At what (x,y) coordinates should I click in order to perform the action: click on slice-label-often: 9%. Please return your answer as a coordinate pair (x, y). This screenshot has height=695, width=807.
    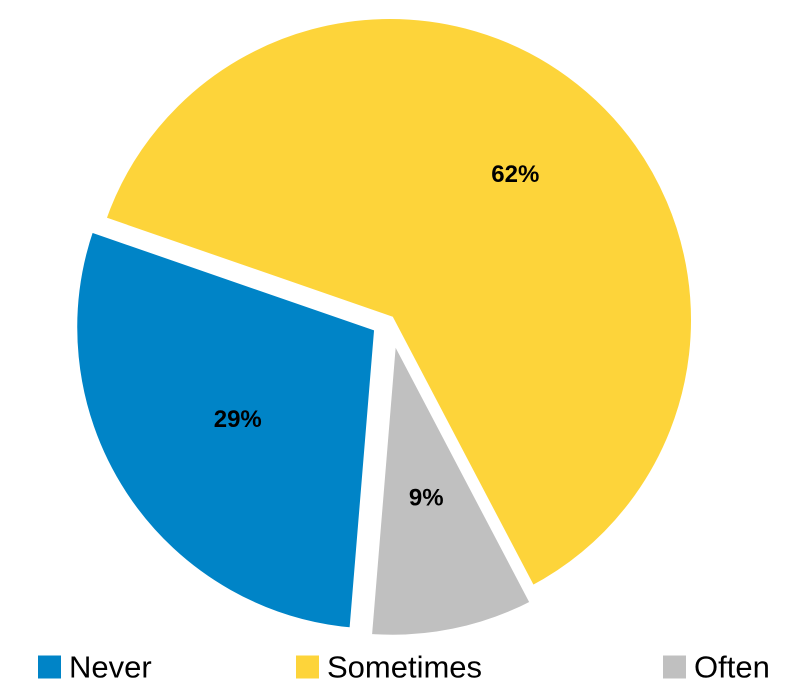
    Looking at the image, I should click on (426, 498).